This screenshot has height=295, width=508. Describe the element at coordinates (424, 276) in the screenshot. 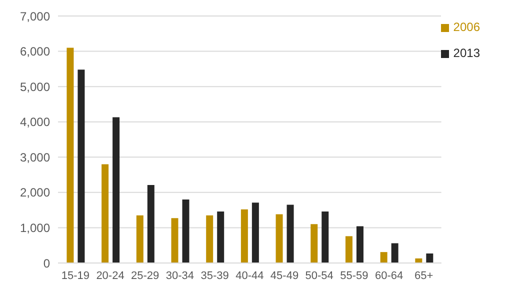

I see `x-tick-label: 65+` at that location.